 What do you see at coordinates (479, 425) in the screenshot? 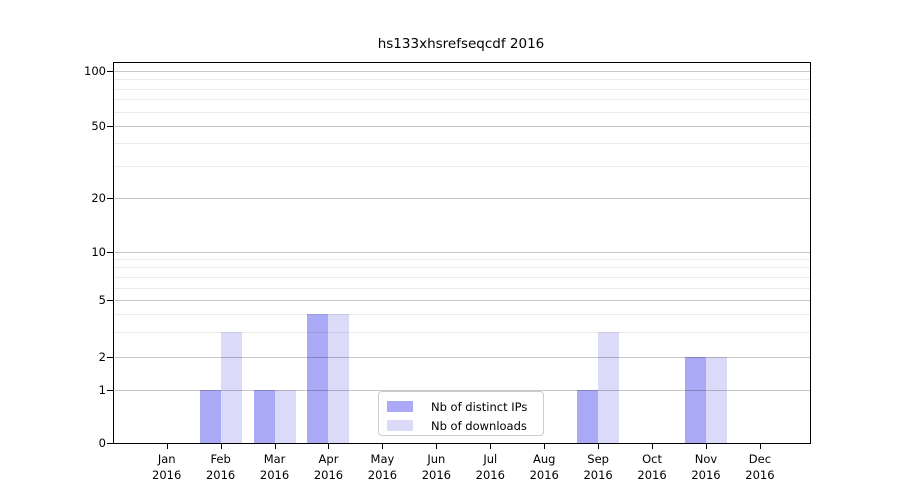
I see `legend-label-downloads: Nb of downloads` at bounding box center [479, 425].